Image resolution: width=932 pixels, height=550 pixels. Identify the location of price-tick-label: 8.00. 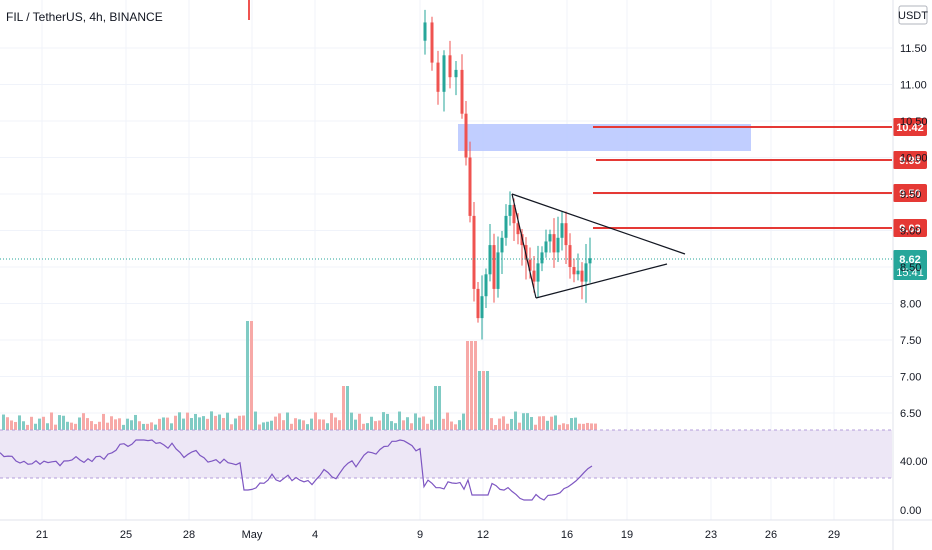
(910, 305).